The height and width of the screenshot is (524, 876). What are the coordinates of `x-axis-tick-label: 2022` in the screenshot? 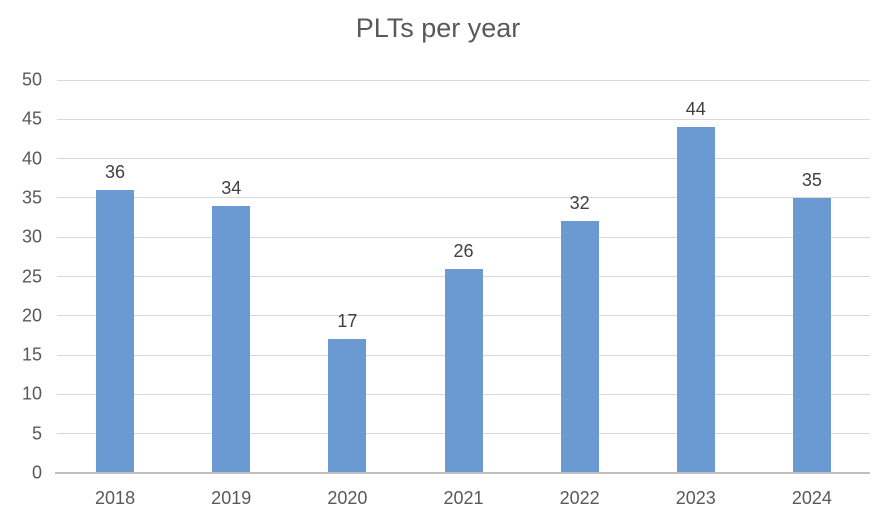 It's located at (579, 498).